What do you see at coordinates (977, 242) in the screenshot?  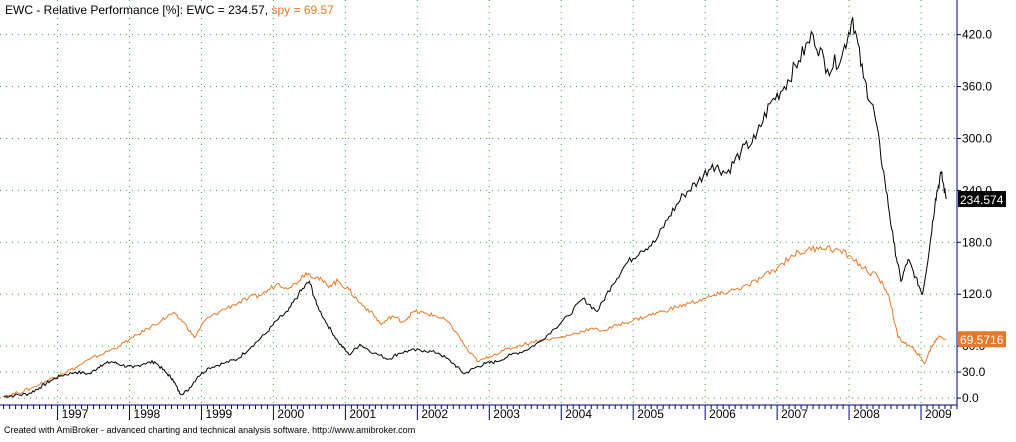 I see `y-tick-label: 180.0` at bounding box center [977, 242].